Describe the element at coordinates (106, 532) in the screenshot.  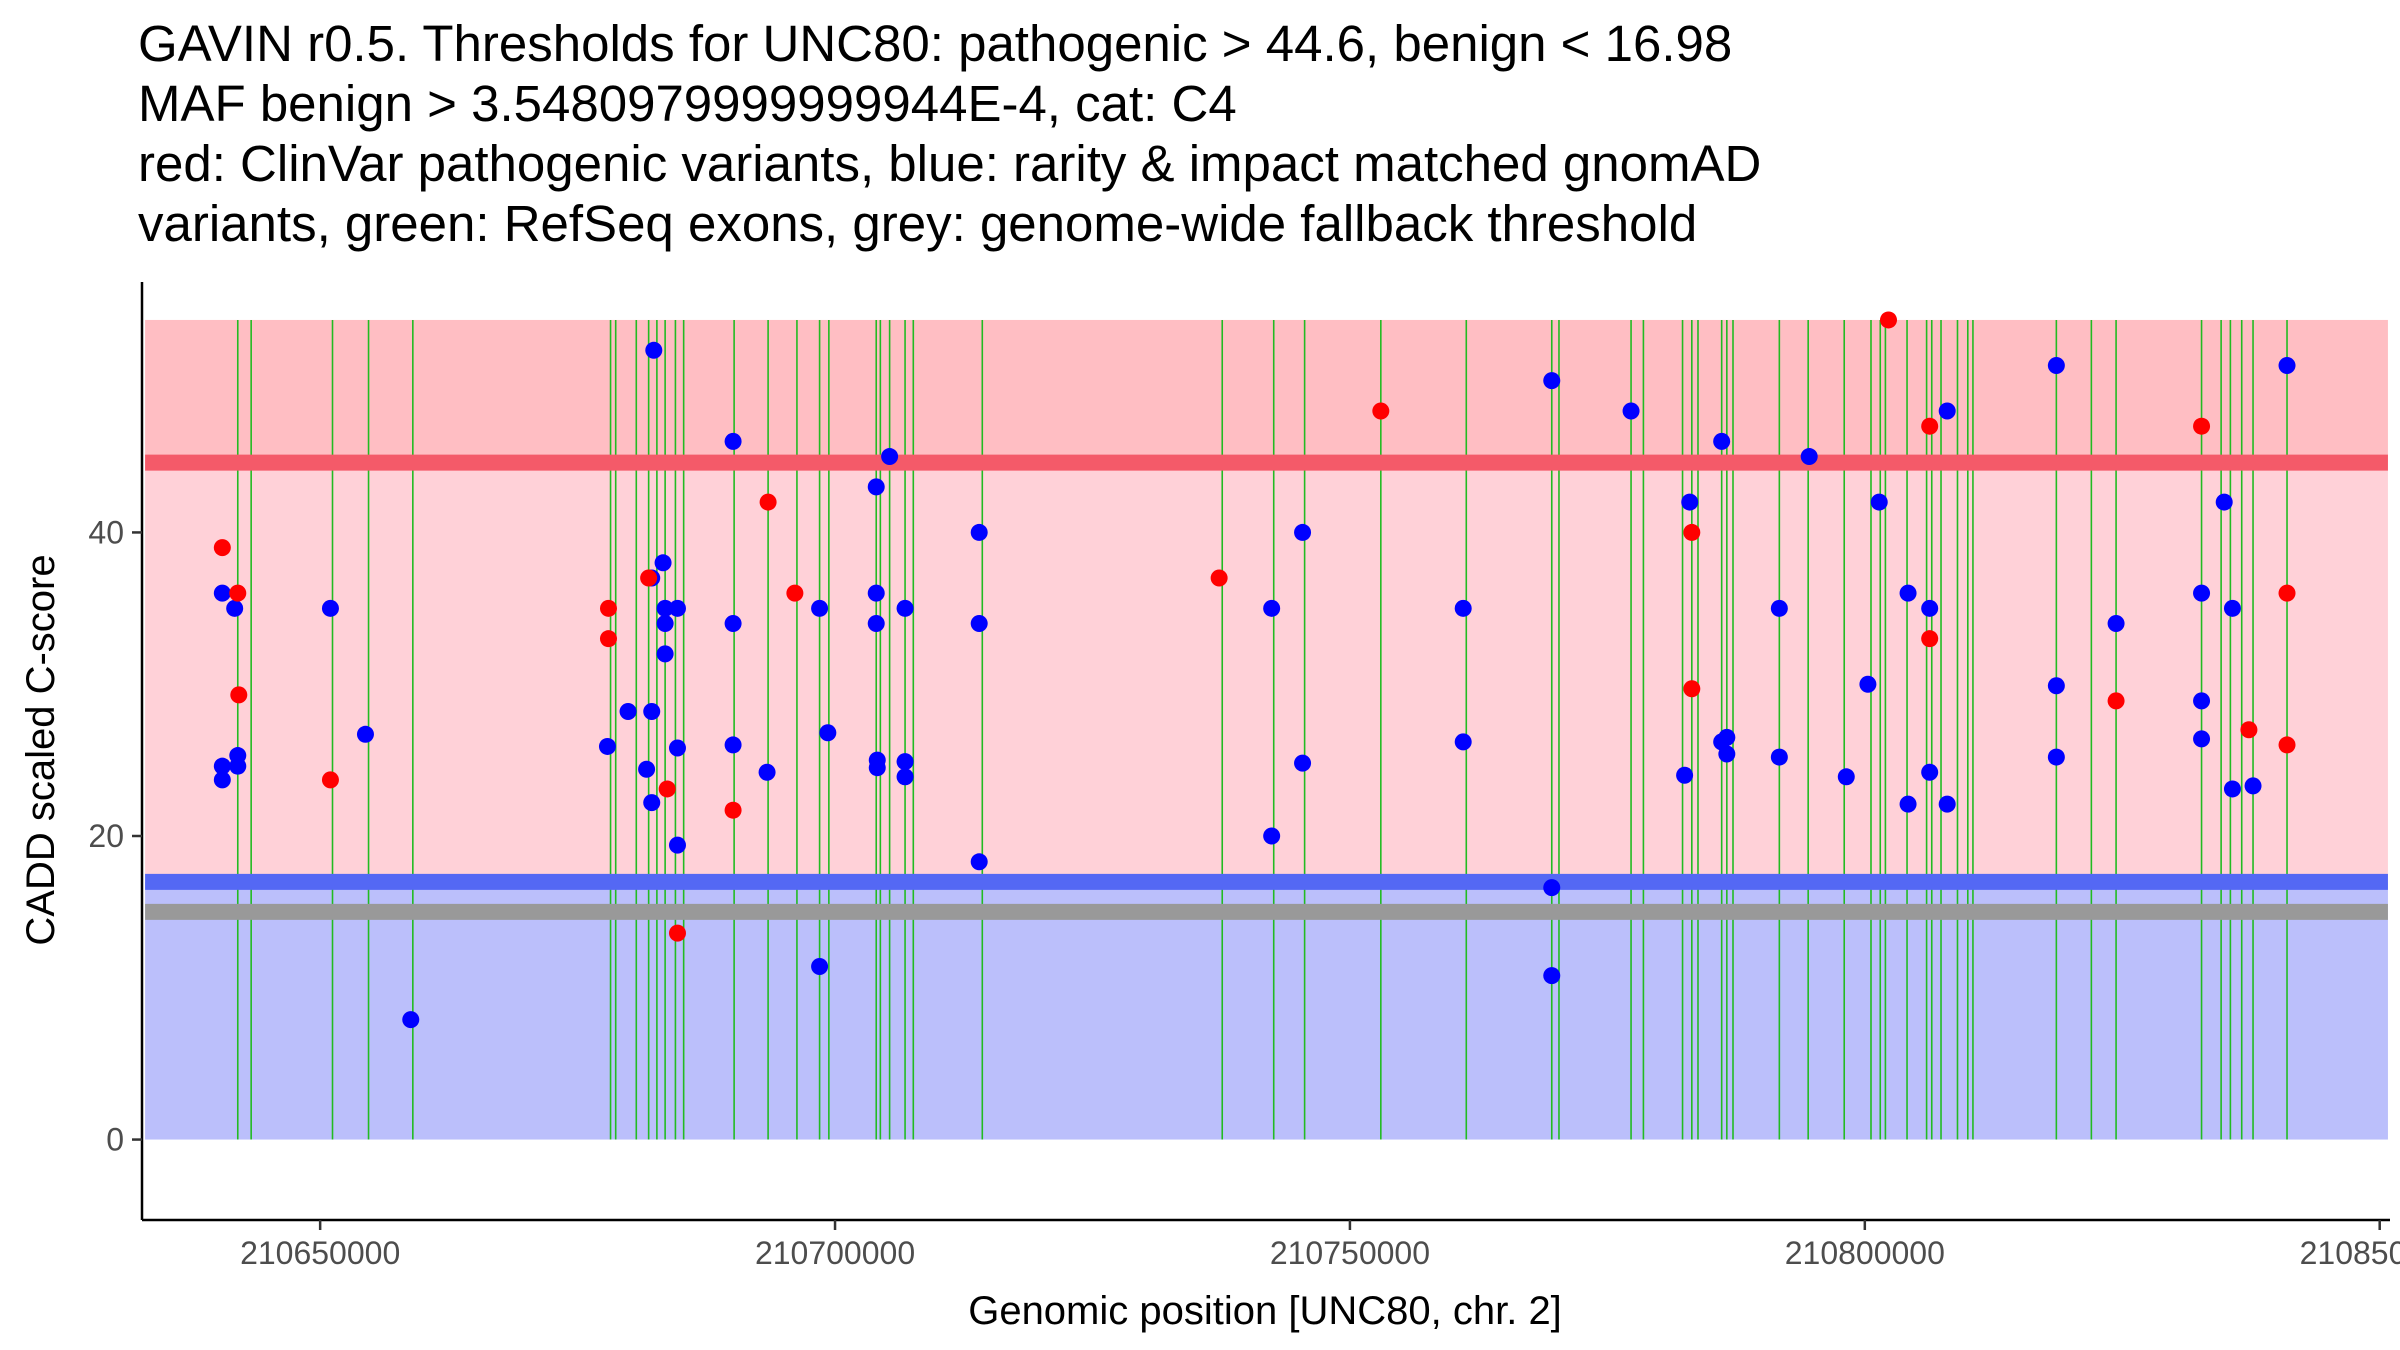
I see `y-tick-label: 40` at that location.